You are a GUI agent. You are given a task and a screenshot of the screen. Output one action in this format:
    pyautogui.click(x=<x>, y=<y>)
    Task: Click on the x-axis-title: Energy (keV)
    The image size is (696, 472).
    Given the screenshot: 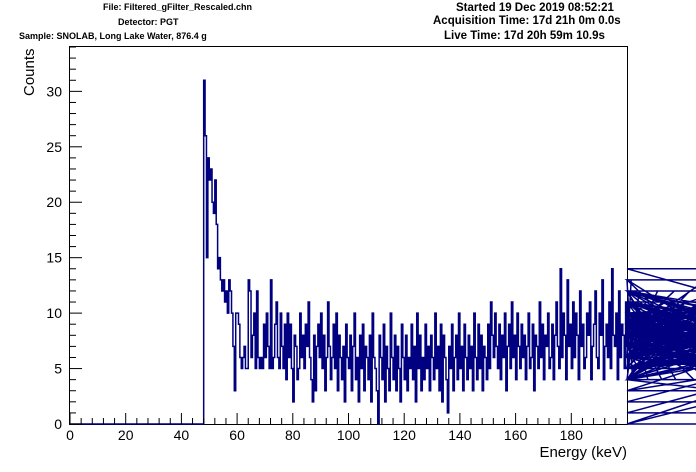 What is the action you would take?
    pyautogui.click(x=583, y=452)
    